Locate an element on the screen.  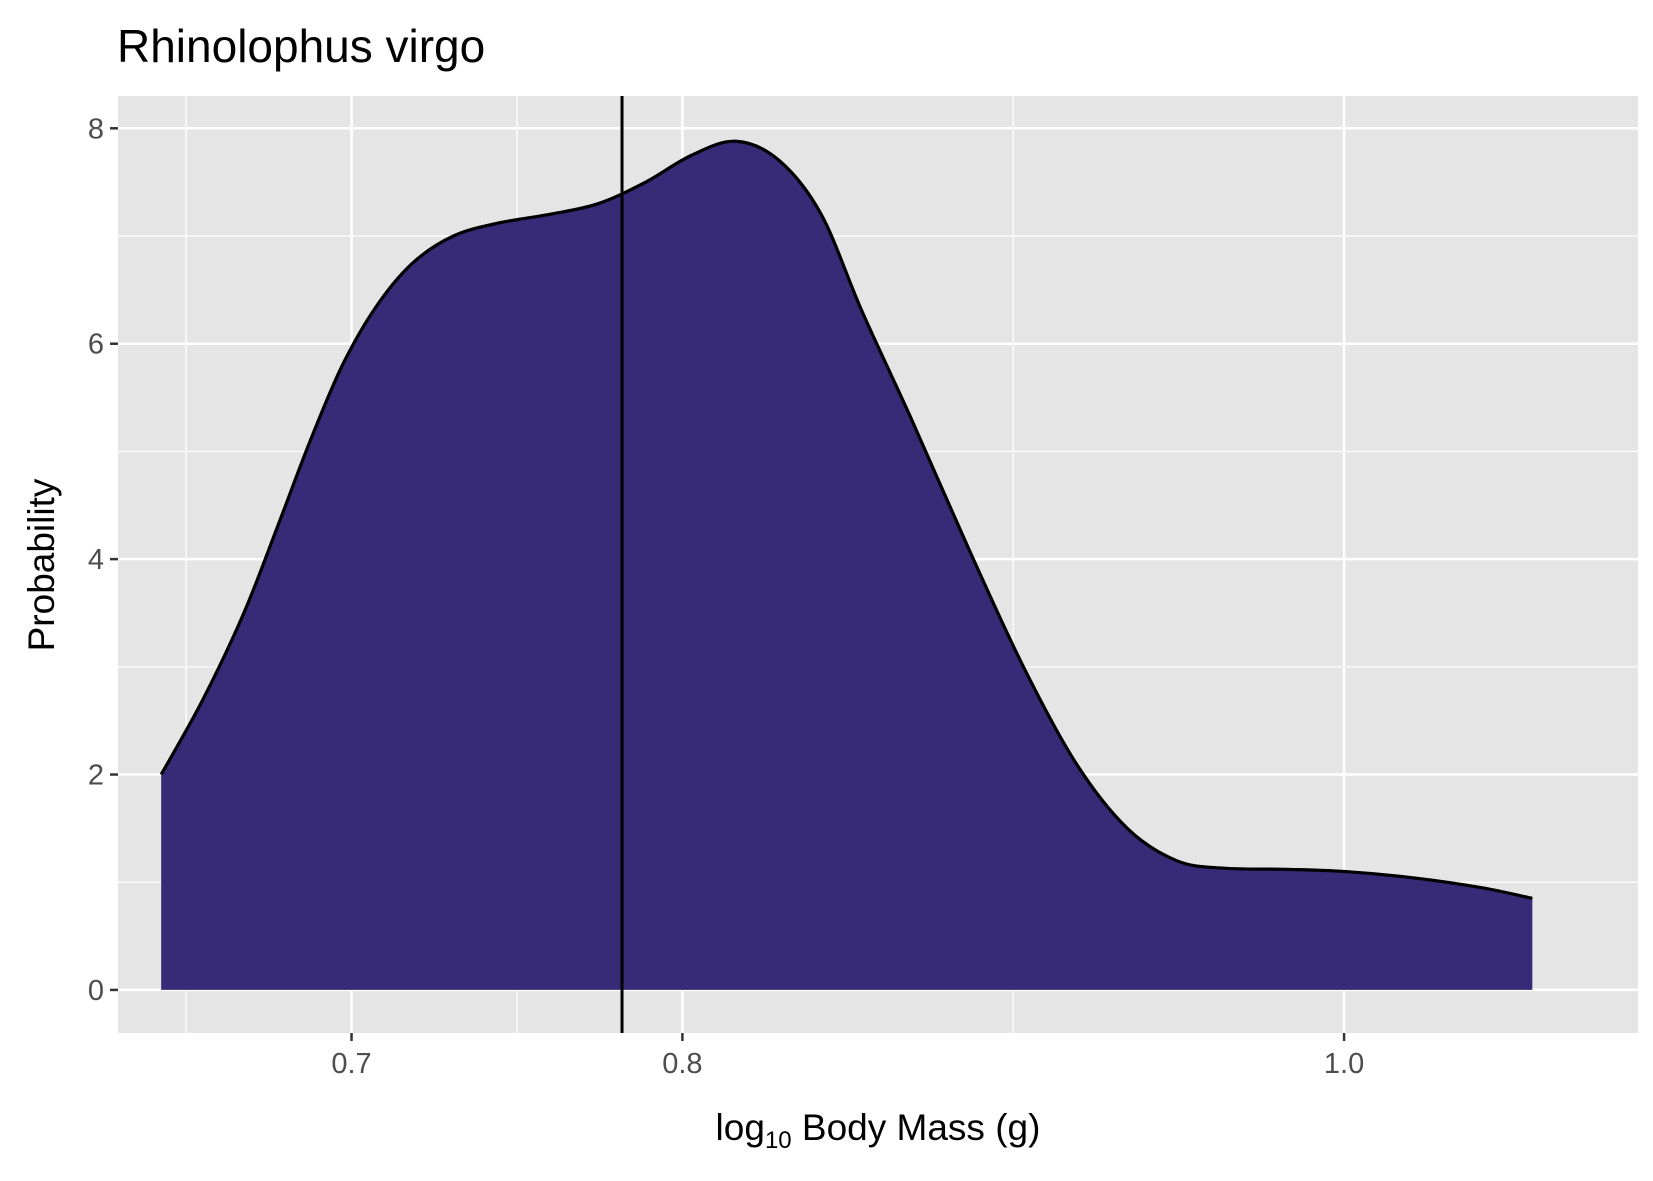
x-axis: 0.7 0.8 1.0 is located at coordinates (847, 1056).